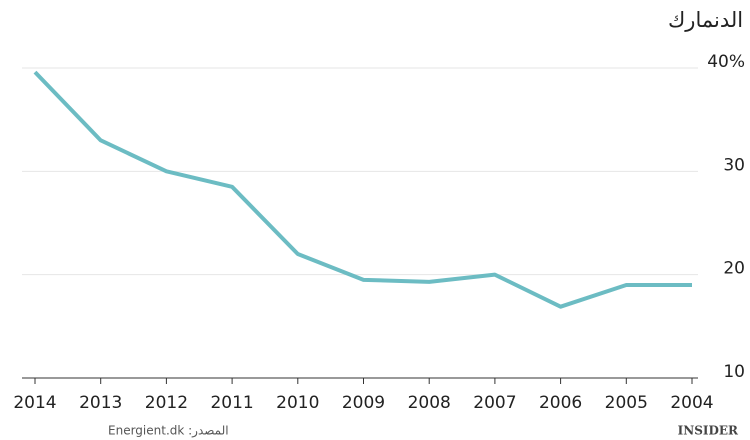 The height and width of the screenshot is (440, 750). What do you see at coordinates (100, 403) in the screenshot?
I see `x-tick-label: 2013` at bounding box center [100, 403].